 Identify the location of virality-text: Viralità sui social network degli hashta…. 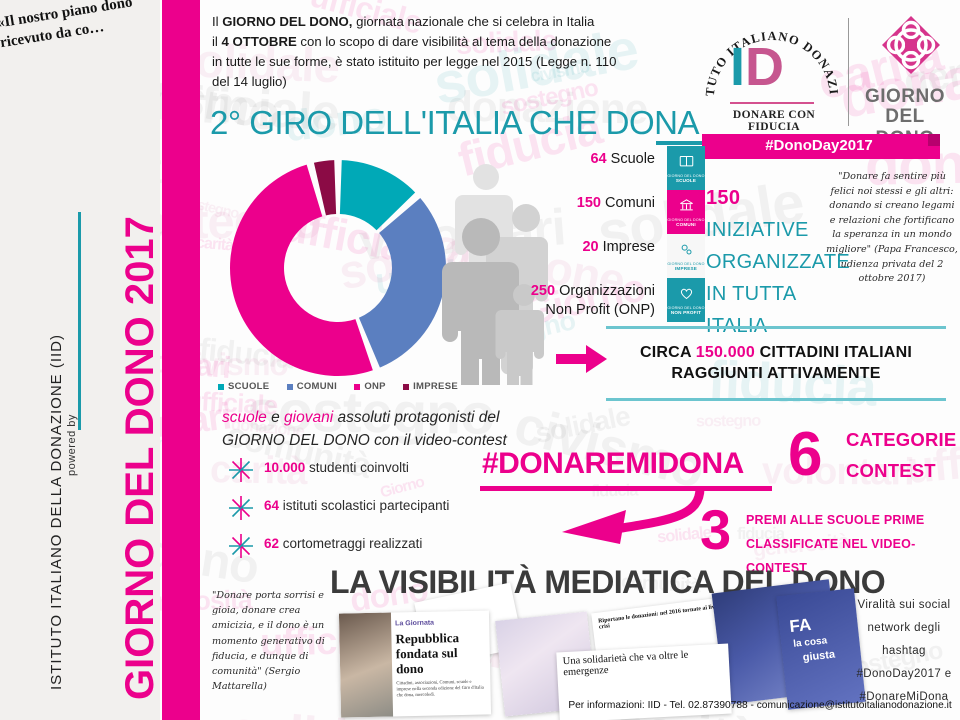
(904, 651).